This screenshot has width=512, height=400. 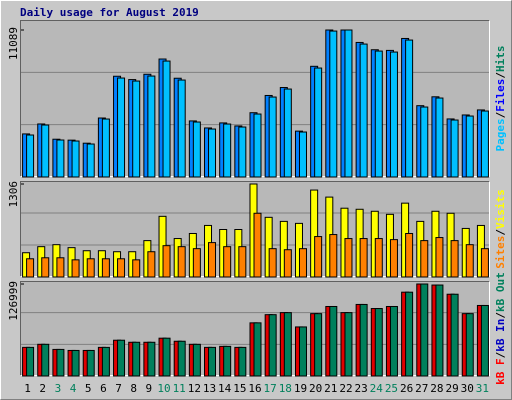 I want to click on x-tick-label: 2, so click(x=42, y=388).